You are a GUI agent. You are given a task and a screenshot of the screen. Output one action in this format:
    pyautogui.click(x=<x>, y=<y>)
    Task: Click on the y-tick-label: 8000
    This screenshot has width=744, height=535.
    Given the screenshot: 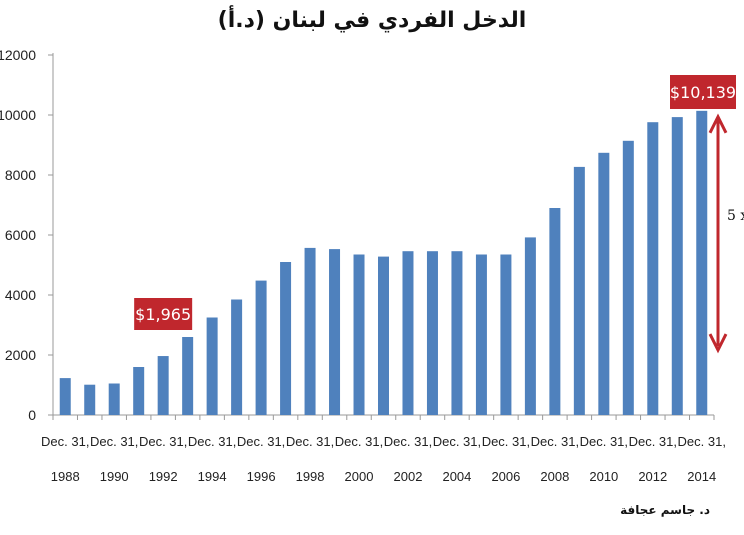 What is the action you would take?
    pyautogui.click(x=20, y=175)
    